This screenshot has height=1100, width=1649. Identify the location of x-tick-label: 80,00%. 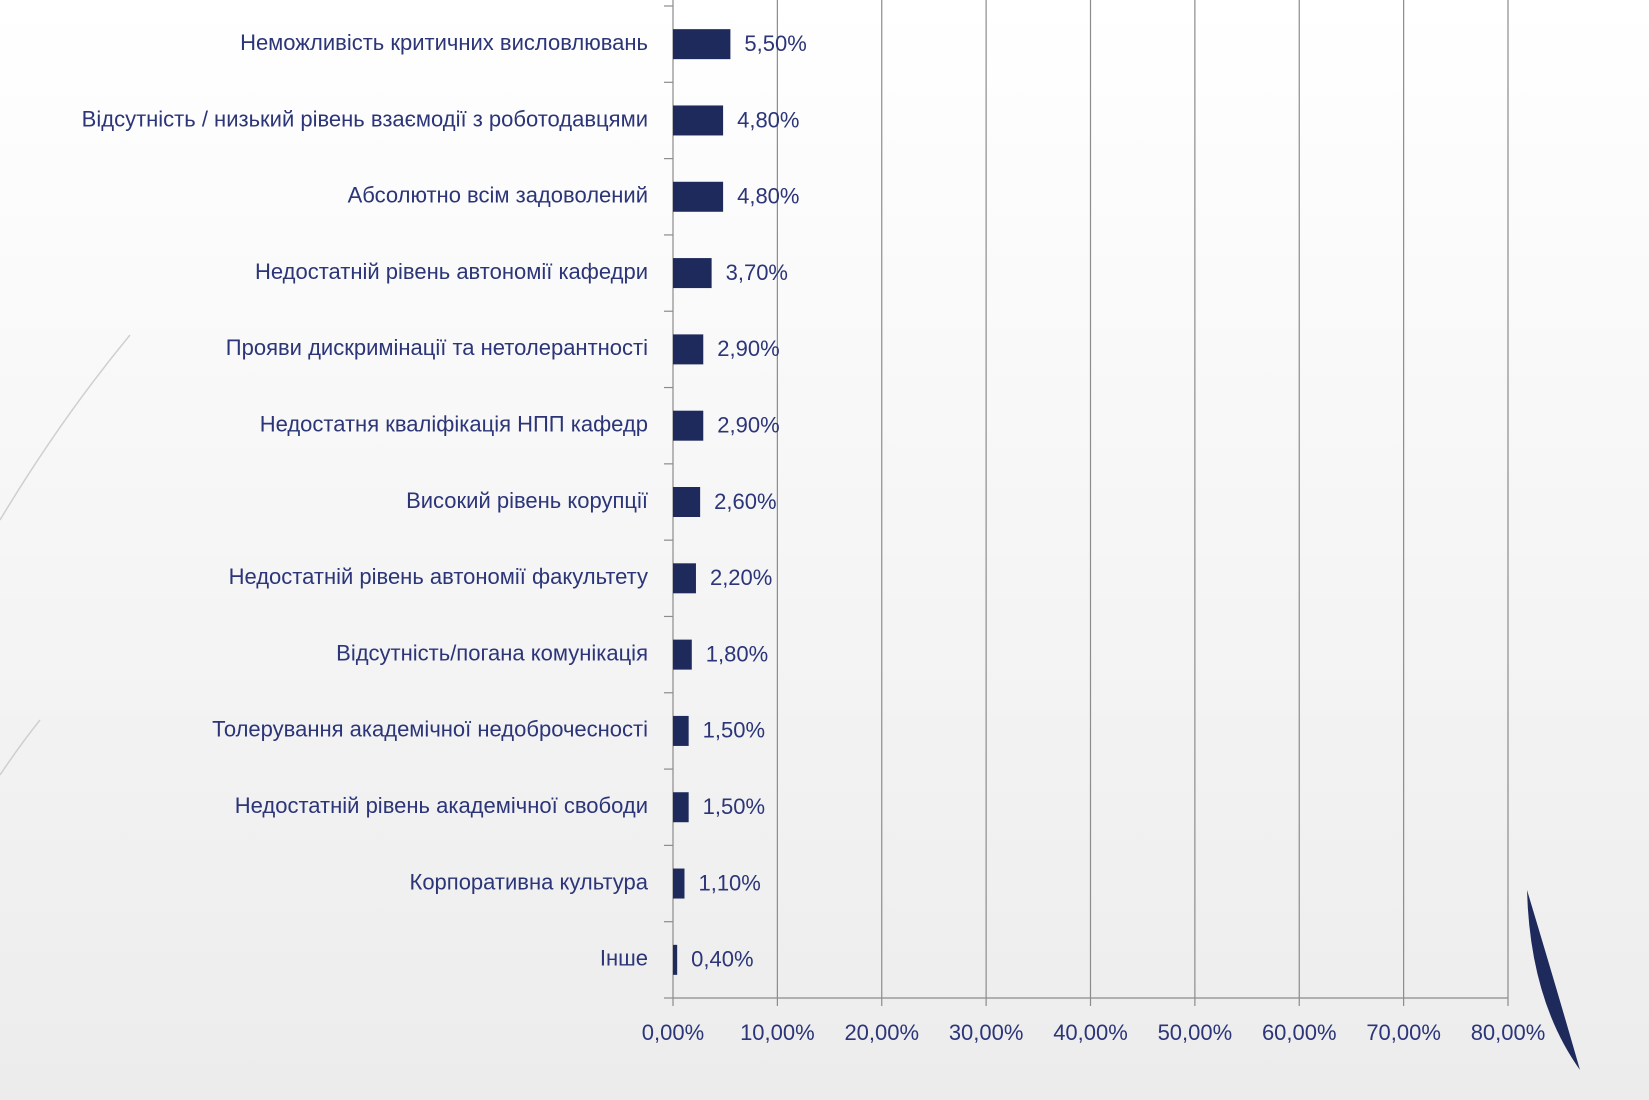
(1508, 1032).